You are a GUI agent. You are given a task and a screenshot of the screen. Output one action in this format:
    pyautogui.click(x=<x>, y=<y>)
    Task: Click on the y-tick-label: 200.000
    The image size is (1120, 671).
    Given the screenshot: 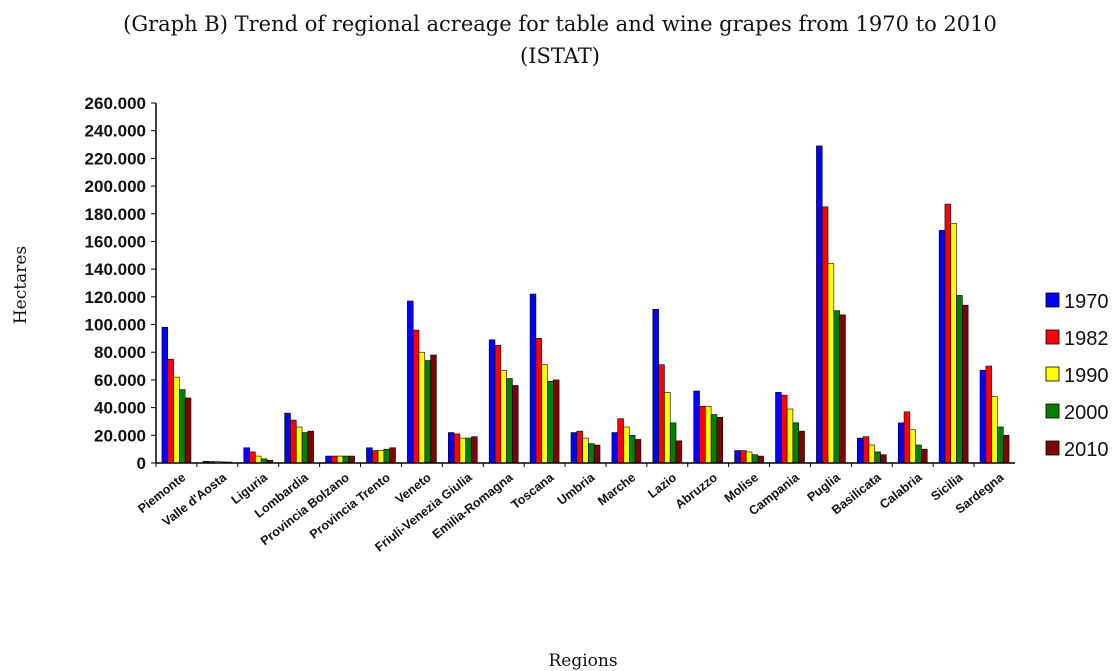 What is the action you would take?
    pyautogui.click(x=115, y=186)
    